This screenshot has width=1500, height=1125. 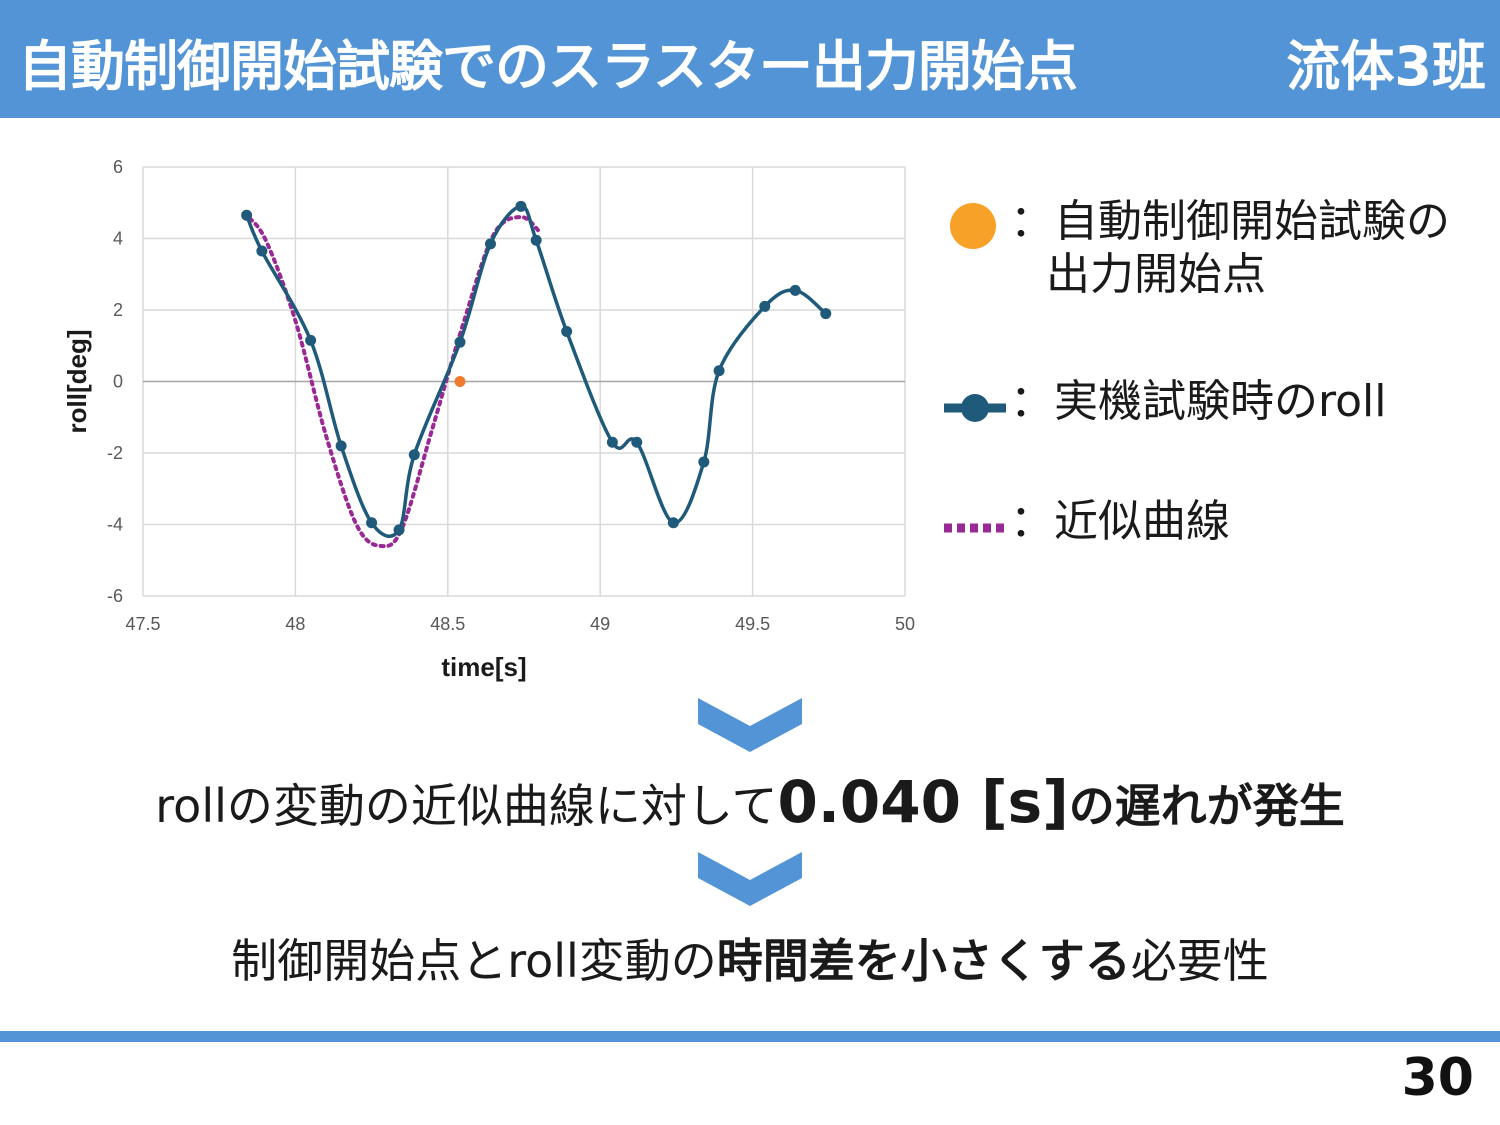 What do you see at coordinates (1198, 401) in the screenshot?
I see `legend-label-roll: ：実機試験時のroll` at bounding box center [1198, 401].